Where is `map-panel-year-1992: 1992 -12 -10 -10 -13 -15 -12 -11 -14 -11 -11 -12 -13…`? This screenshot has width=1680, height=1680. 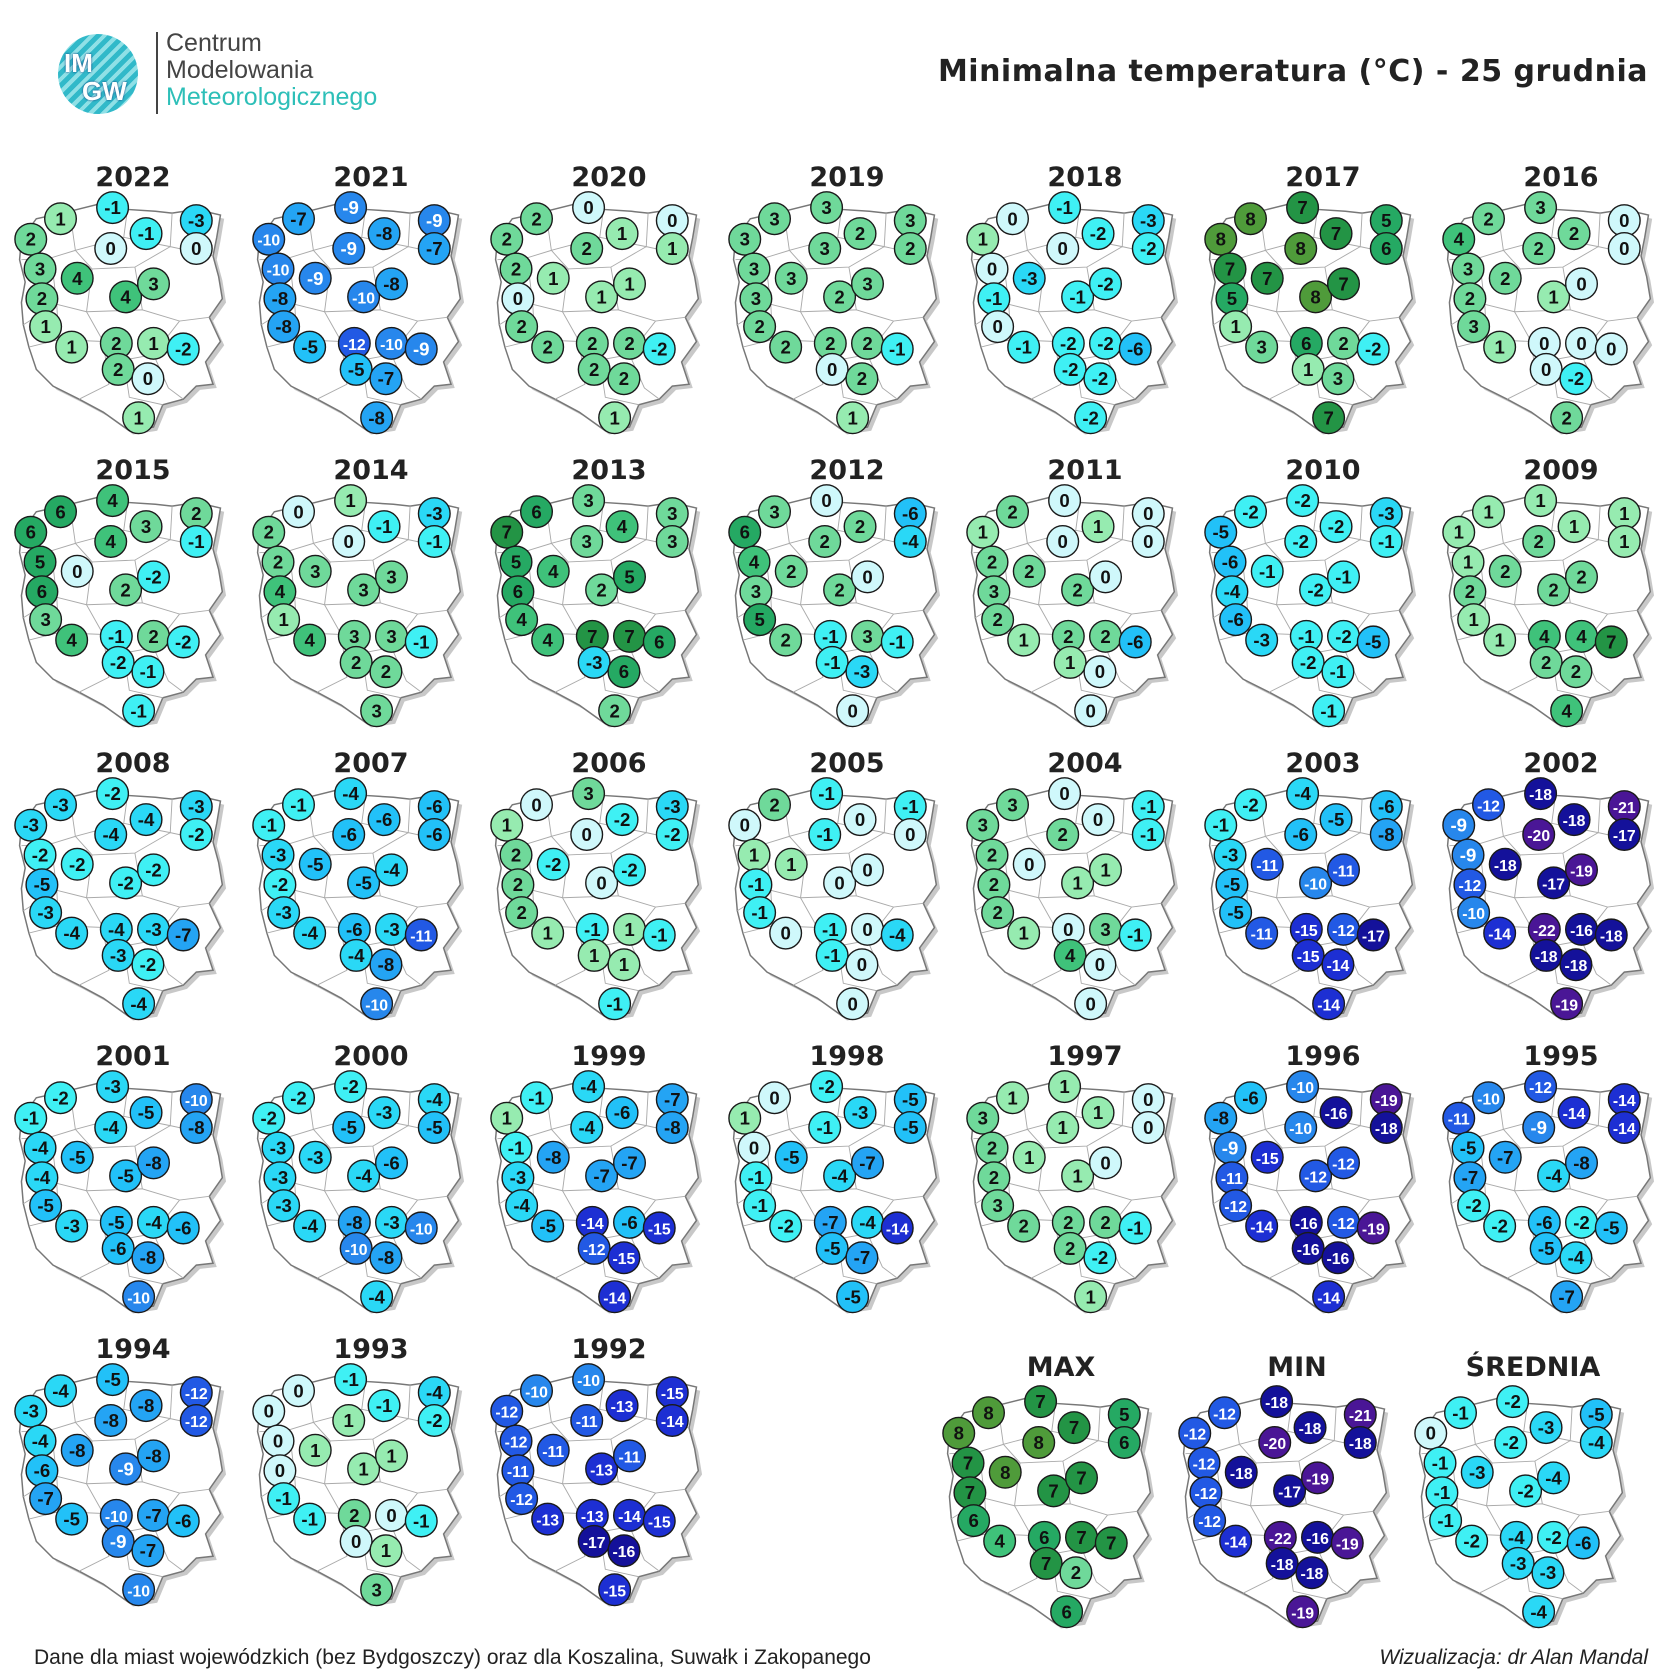
map-panel-year-1992: 1992 -12 -10 -10 -13 -15 -12 -11 -14 -11 -11 -12 -13… is located at coordinates (609, 1479).